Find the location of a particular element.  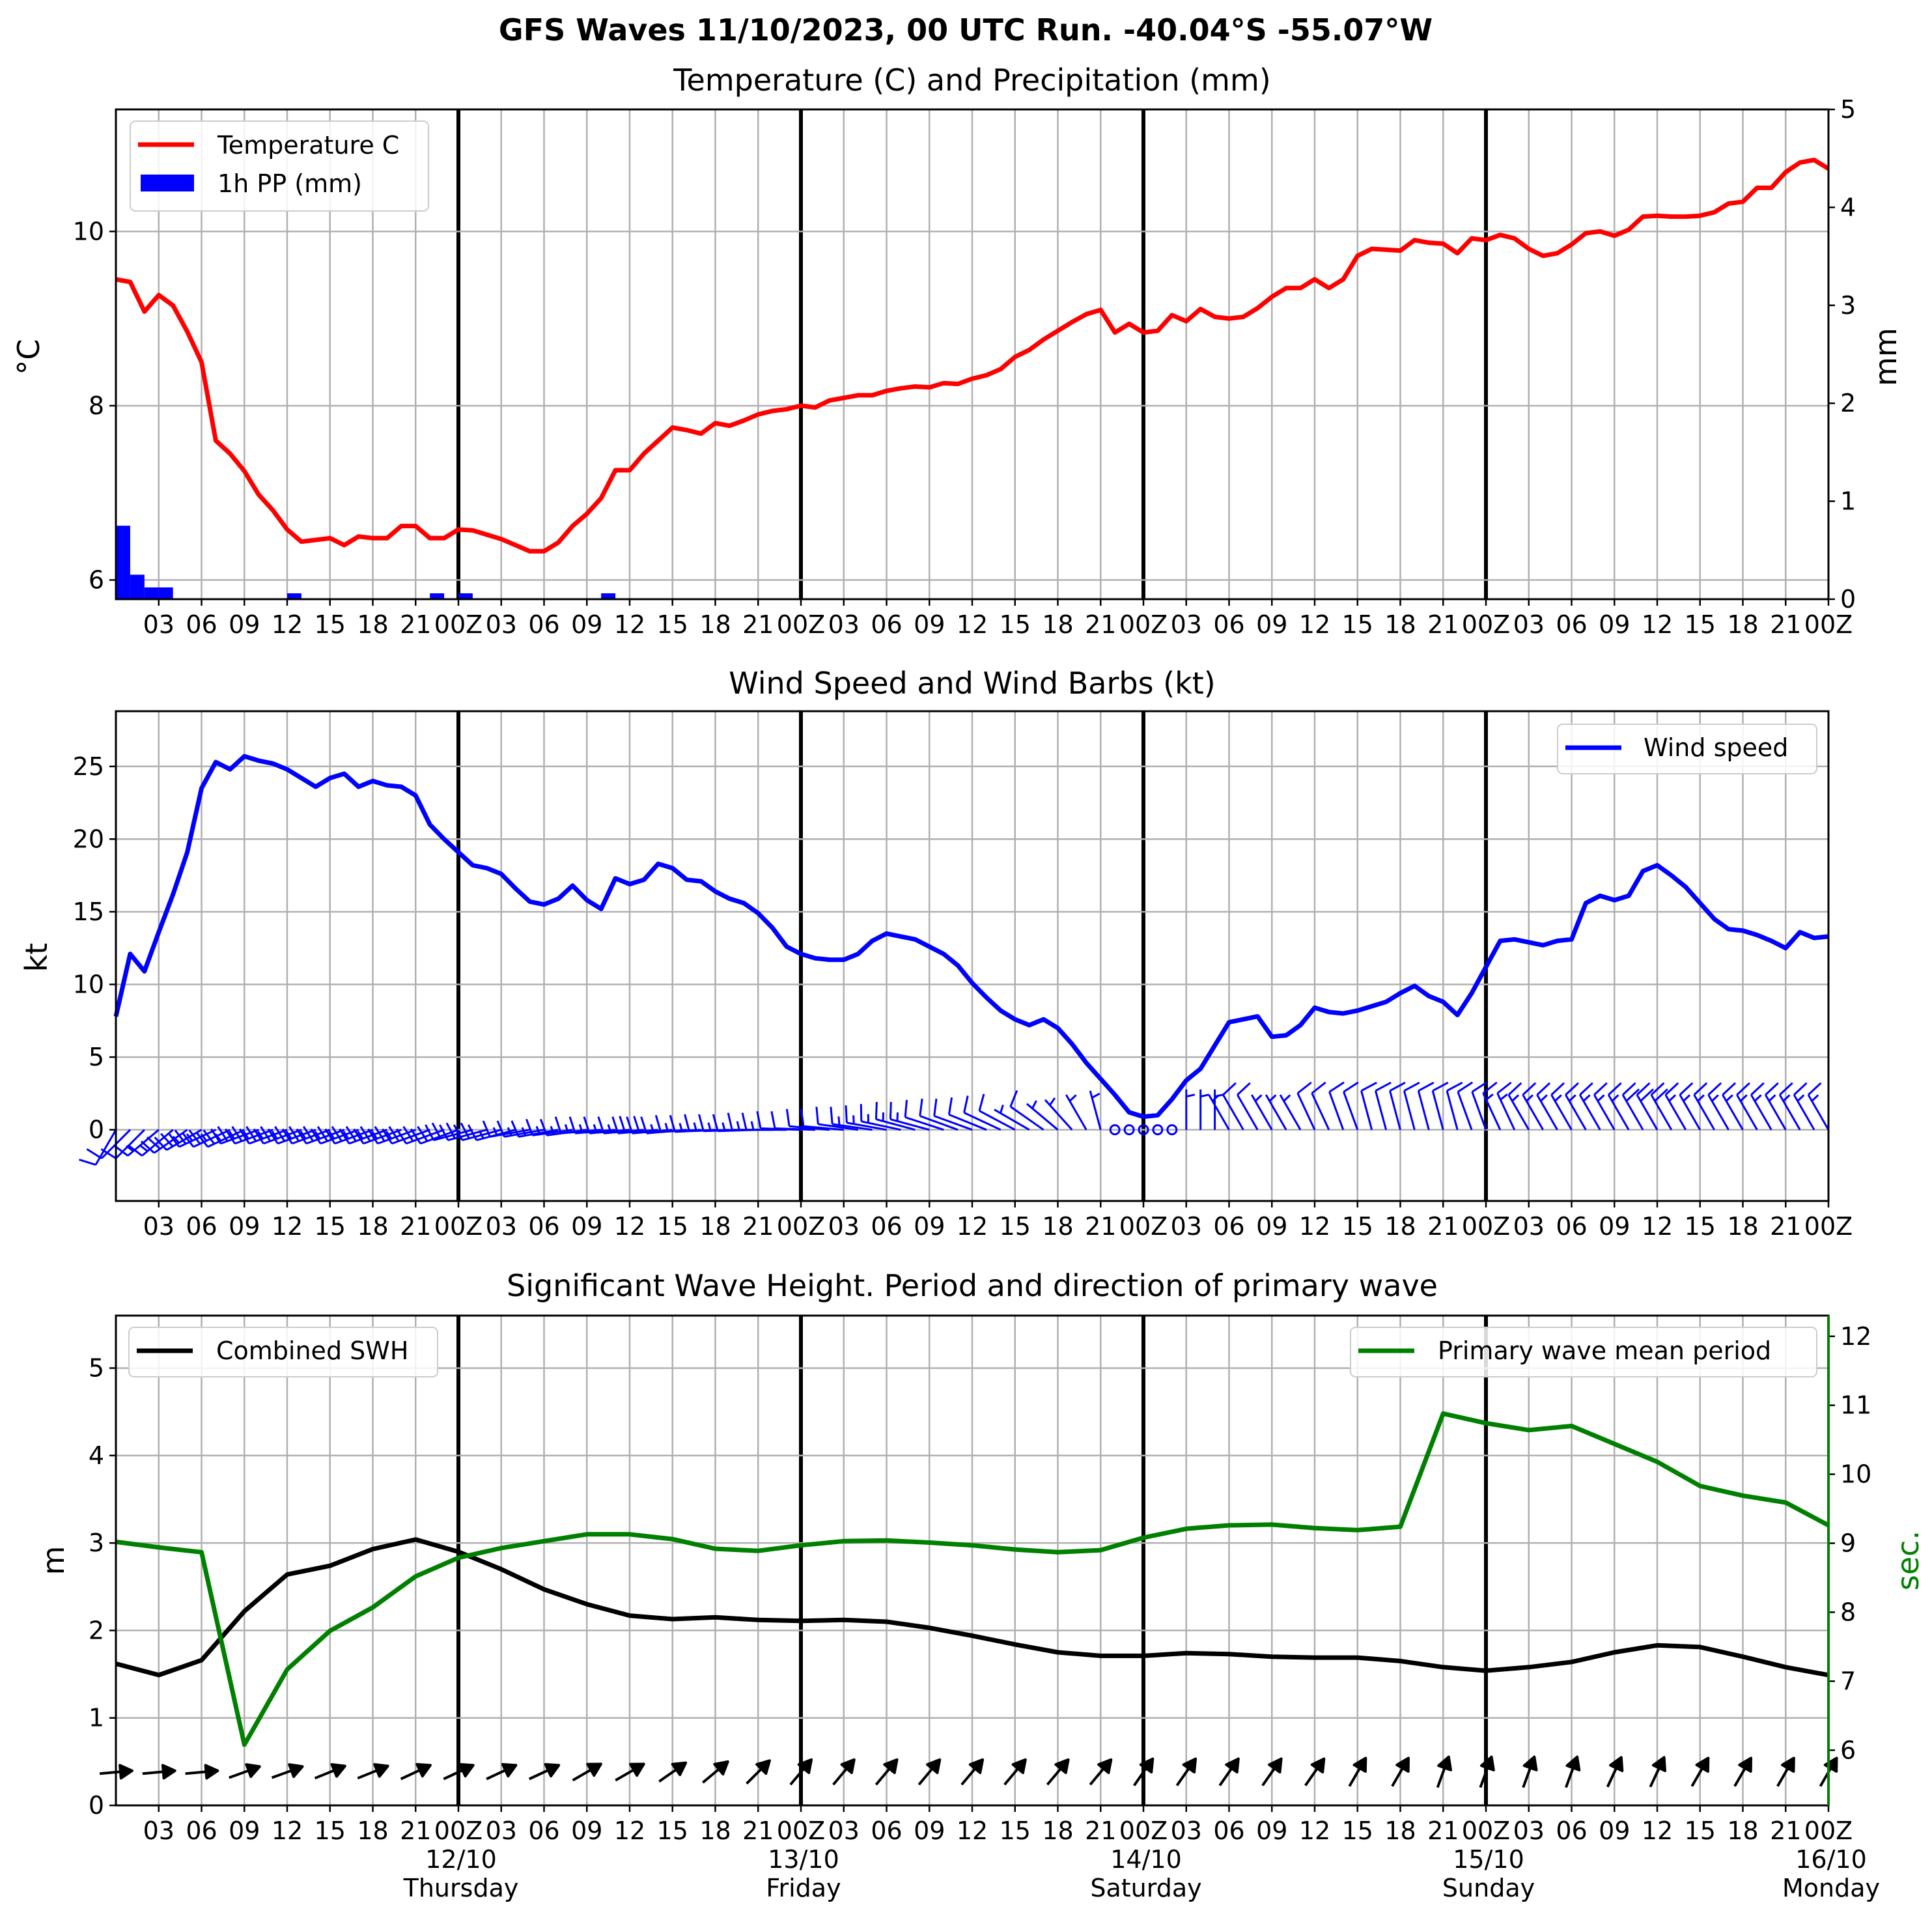

y-tick-label: 20 is located at coordinates (89, 839).